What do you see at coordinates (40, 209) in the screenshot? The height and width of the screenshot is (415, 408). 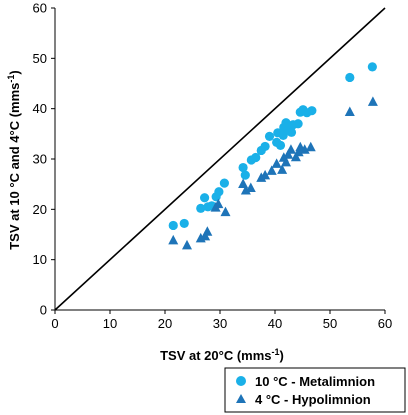 I see `y-tick-label: 20` at bounding box center [40, 209].